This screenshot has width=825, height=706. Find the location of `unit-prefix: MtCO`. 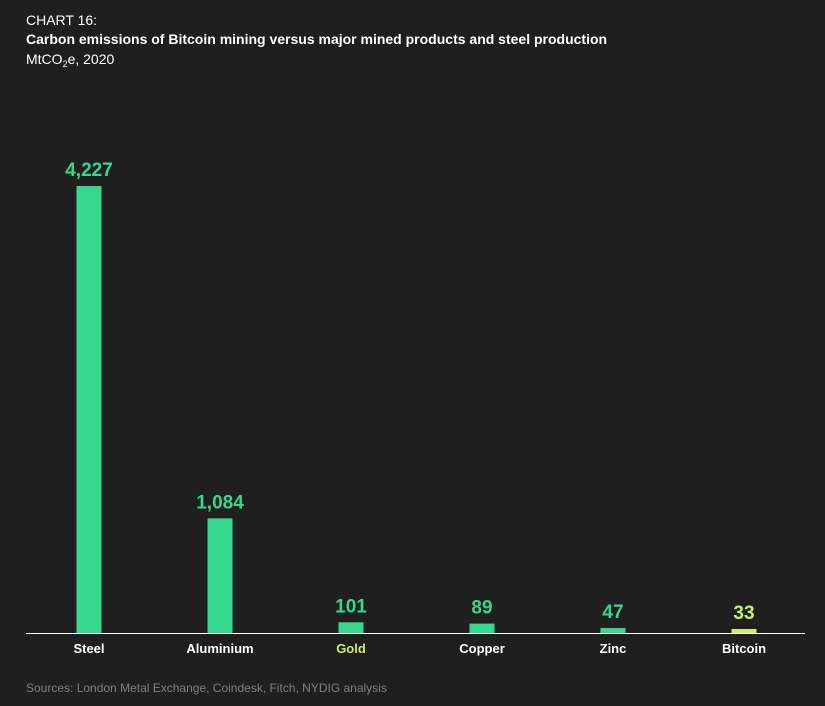

unit-prefix: MtCO is located at coordinates (44, 59).